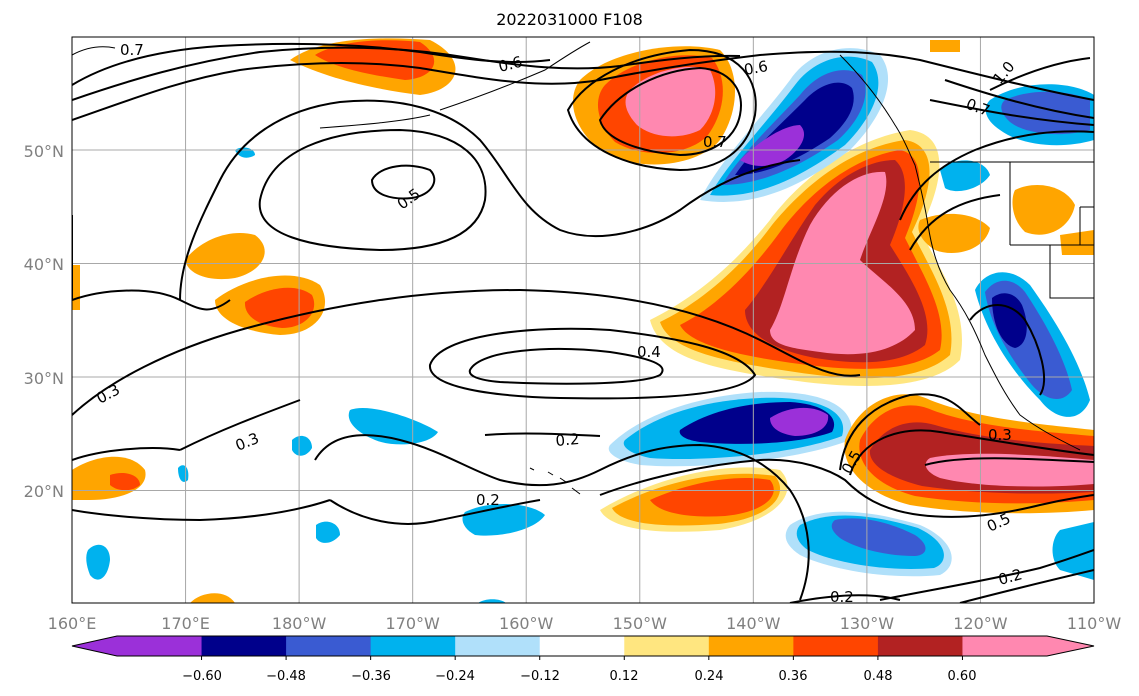  I want to click on colorbar-extend-high, so click(1070, 646).